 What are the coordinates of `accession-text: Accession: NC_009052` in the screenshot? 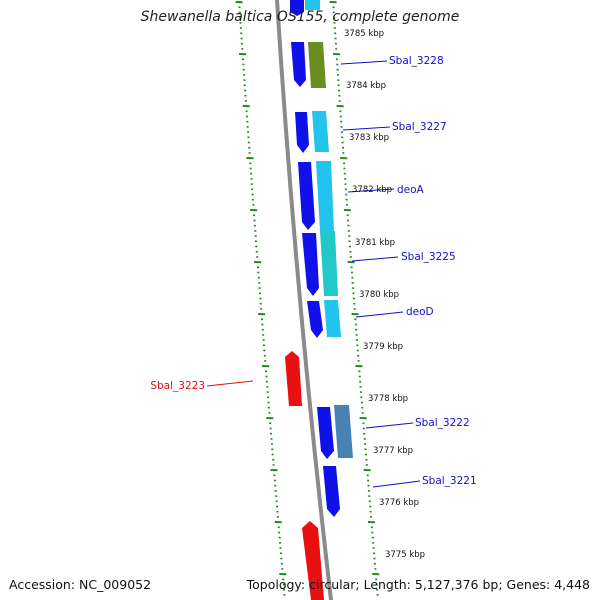 It's located at (80, 584).